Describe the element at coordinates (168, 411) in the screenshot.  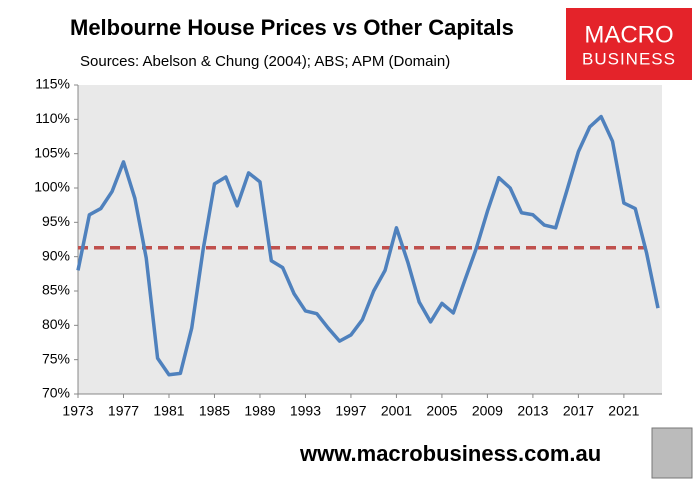
I see `x-tick-label: 1981` at that location.